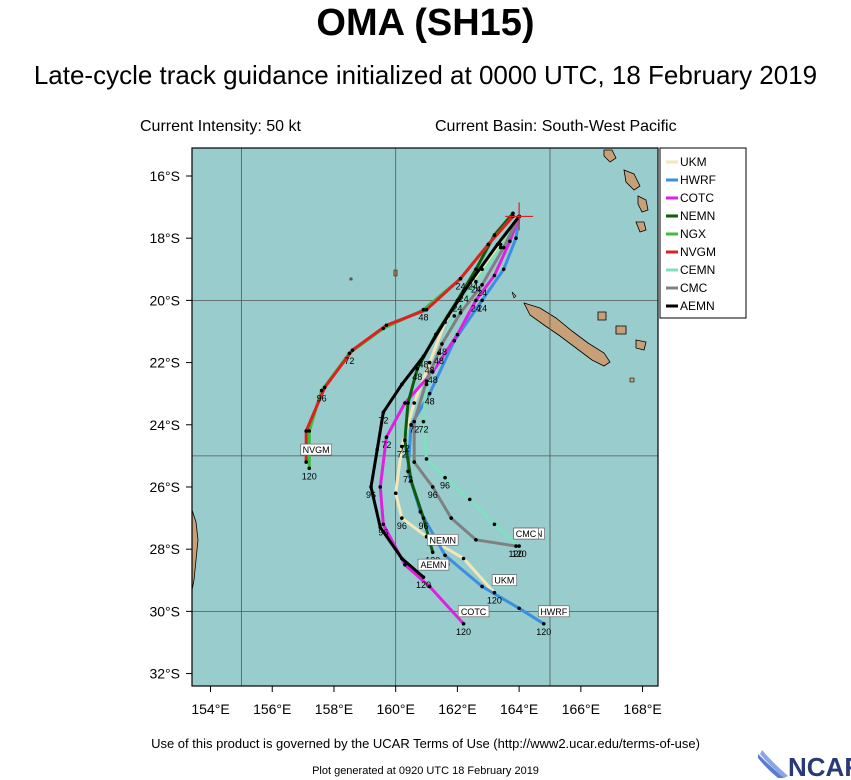  I want to click on track-line-cmc, so click(466, 381).